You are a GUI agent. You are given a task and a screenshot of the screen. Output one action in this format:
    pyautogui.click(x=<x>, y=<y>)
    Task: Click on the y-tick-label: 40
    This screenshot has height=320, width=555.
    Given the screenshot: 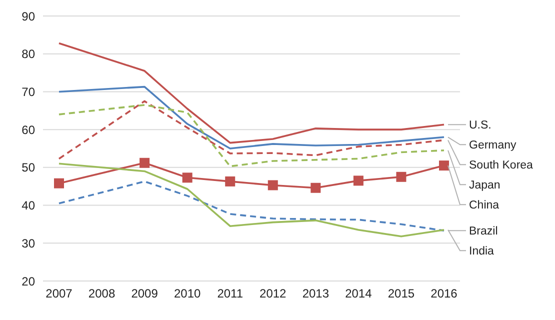 What is the action you would take?
    pyautogui.click(x=29, y=205)
    